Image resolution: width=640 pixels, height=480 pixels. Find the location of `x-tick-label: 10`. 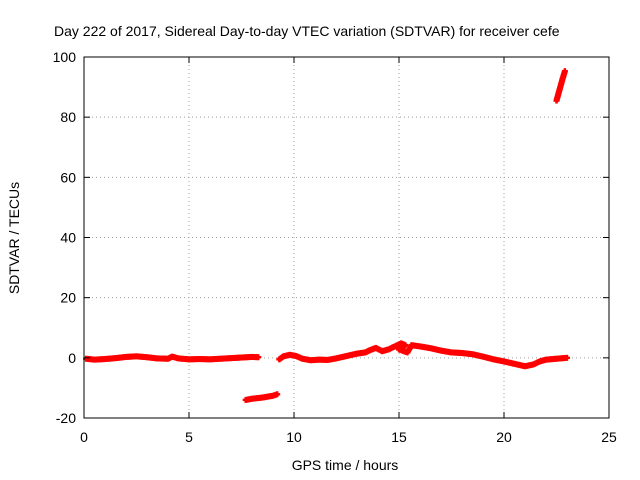

x-tick-label: 10 is located at coordinates (294, 437).